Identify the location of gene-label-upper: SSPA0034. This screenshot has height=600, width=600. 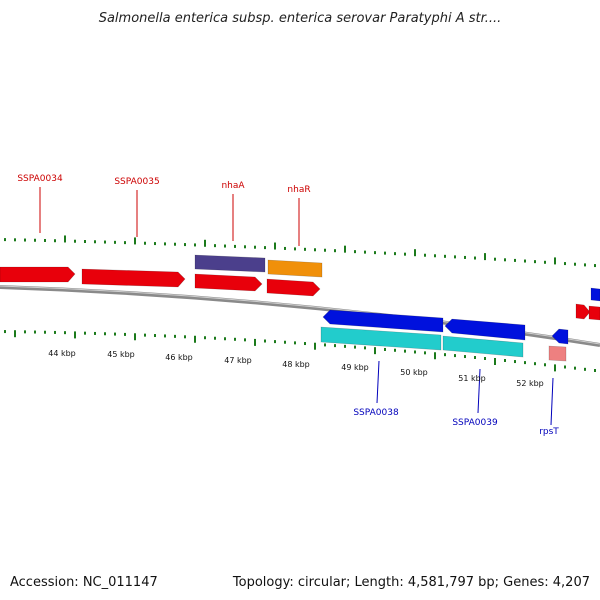
(40, 179).